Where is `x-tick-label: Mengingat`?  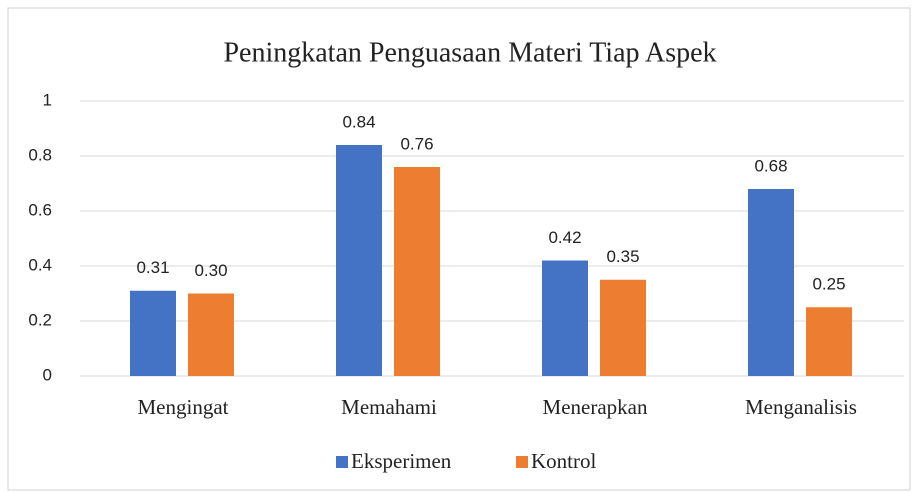
x-tick-label: Mengingat is located at coordinates (183, 407).